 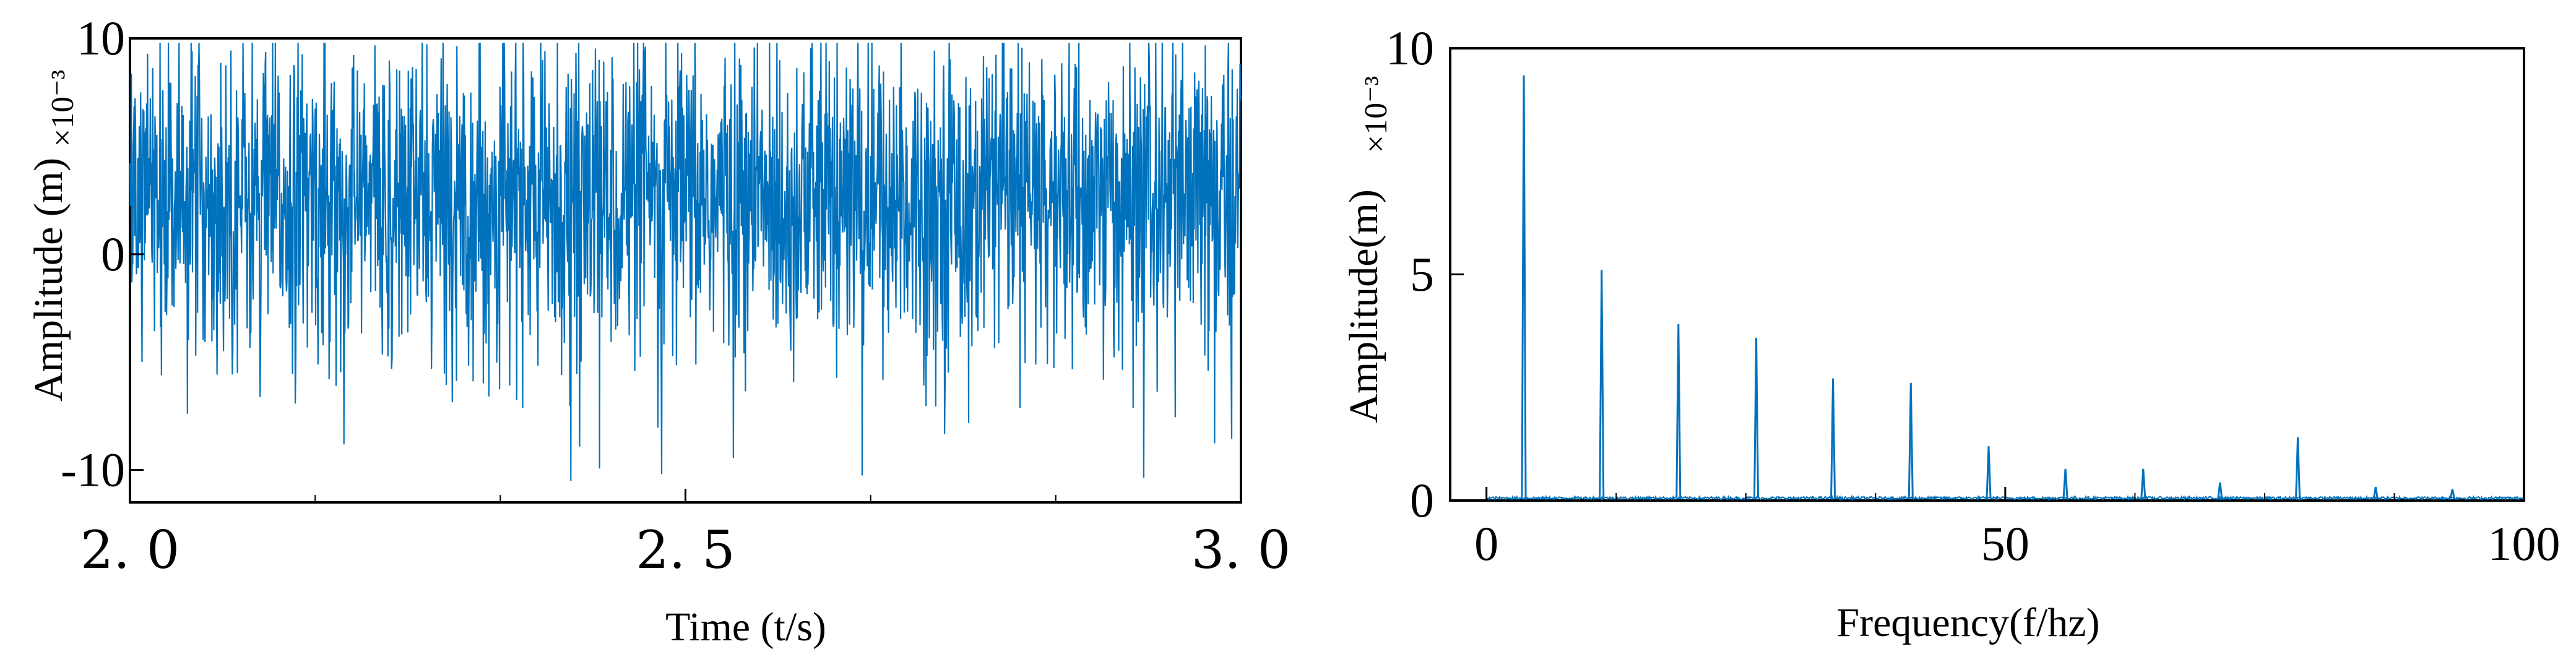 What do you see at coordinates (129, 550) in the screenshot?
I see `time-x-tick-label: 2. 0` at bounding box center [129, 550].